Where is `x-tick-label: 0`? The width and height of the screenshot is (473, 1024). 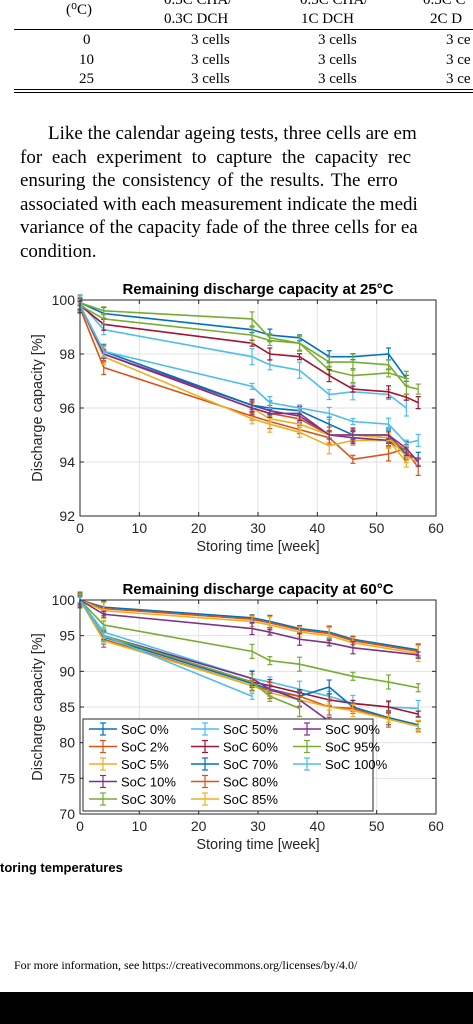
x-tick-label: 0 is located at coordinates (80, 528).